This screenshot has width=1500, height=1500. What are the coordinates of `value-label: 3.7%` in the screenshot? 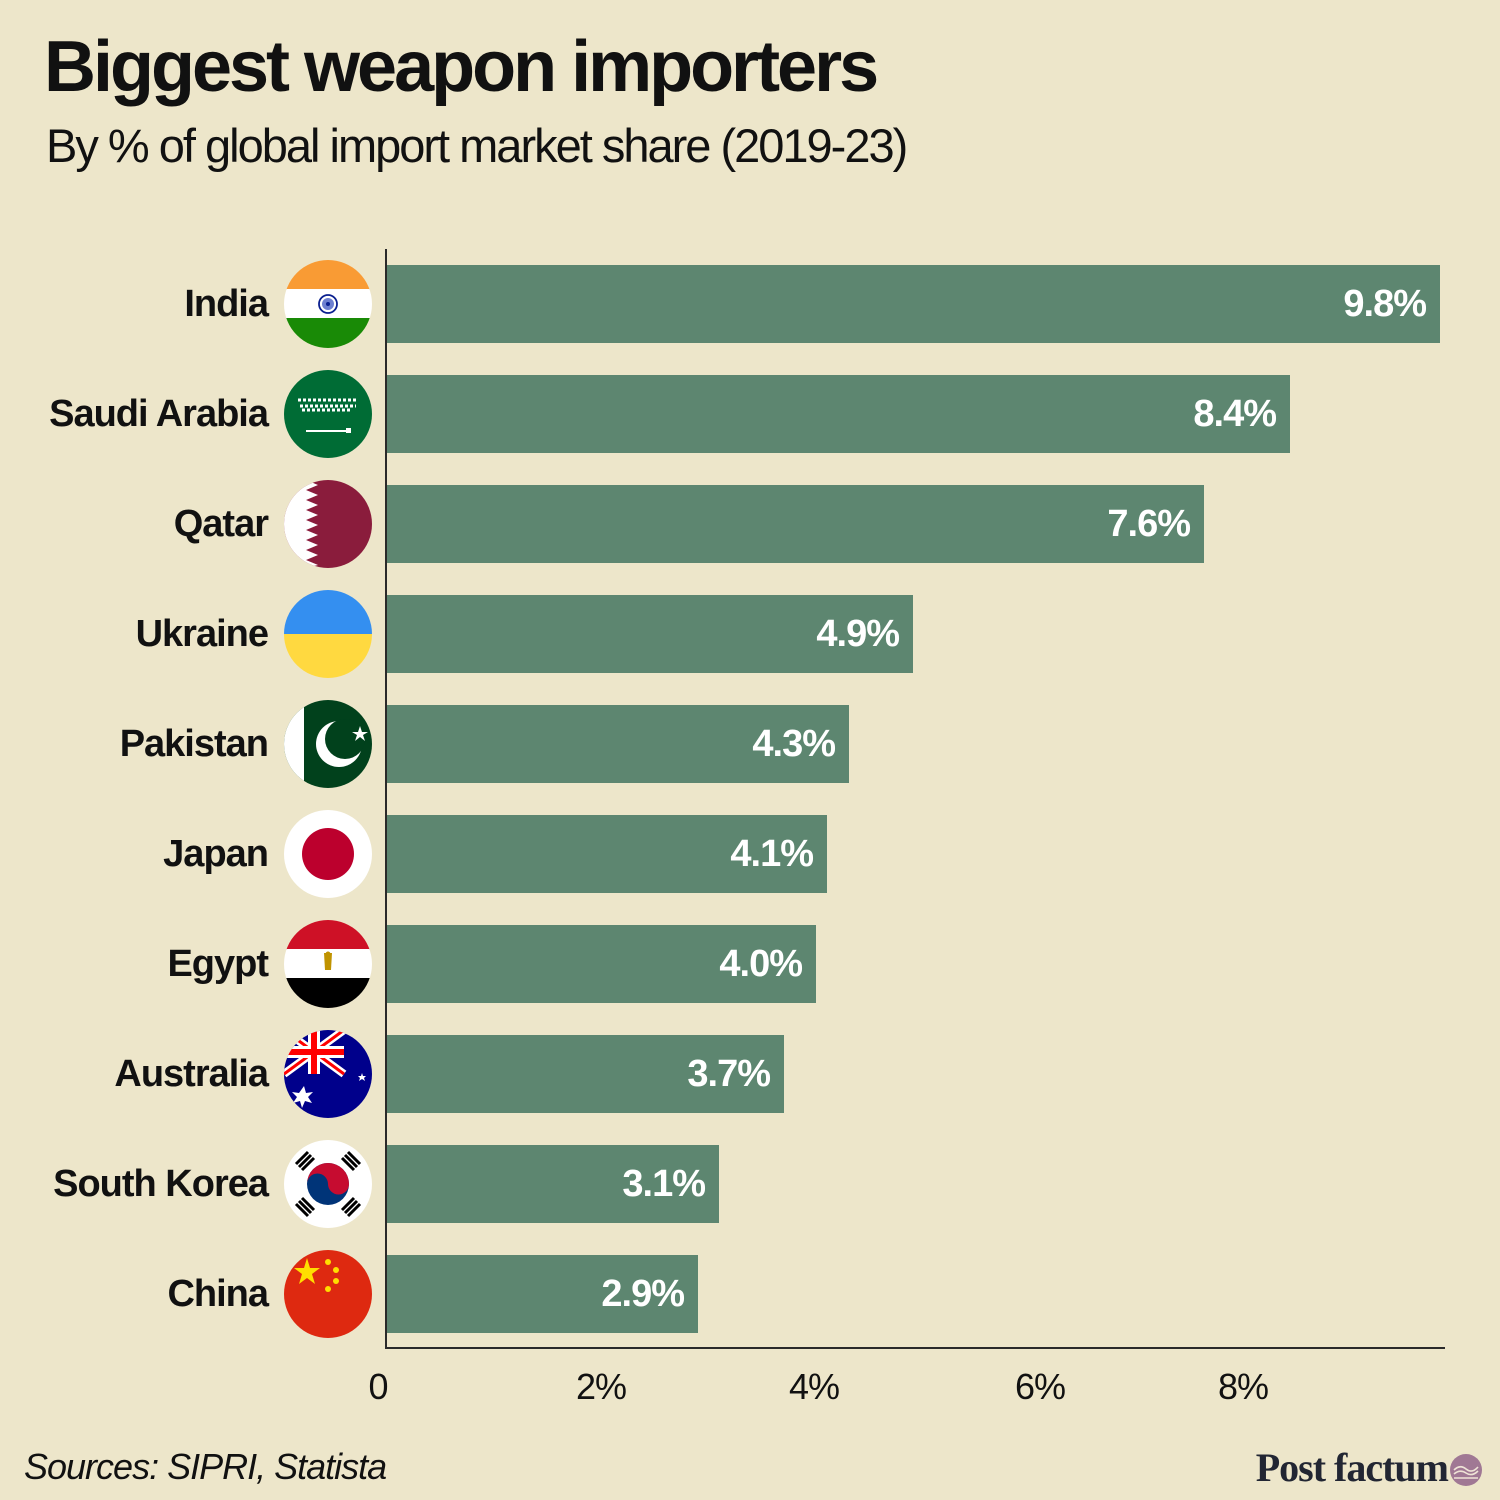 It's located at (729, 1074).